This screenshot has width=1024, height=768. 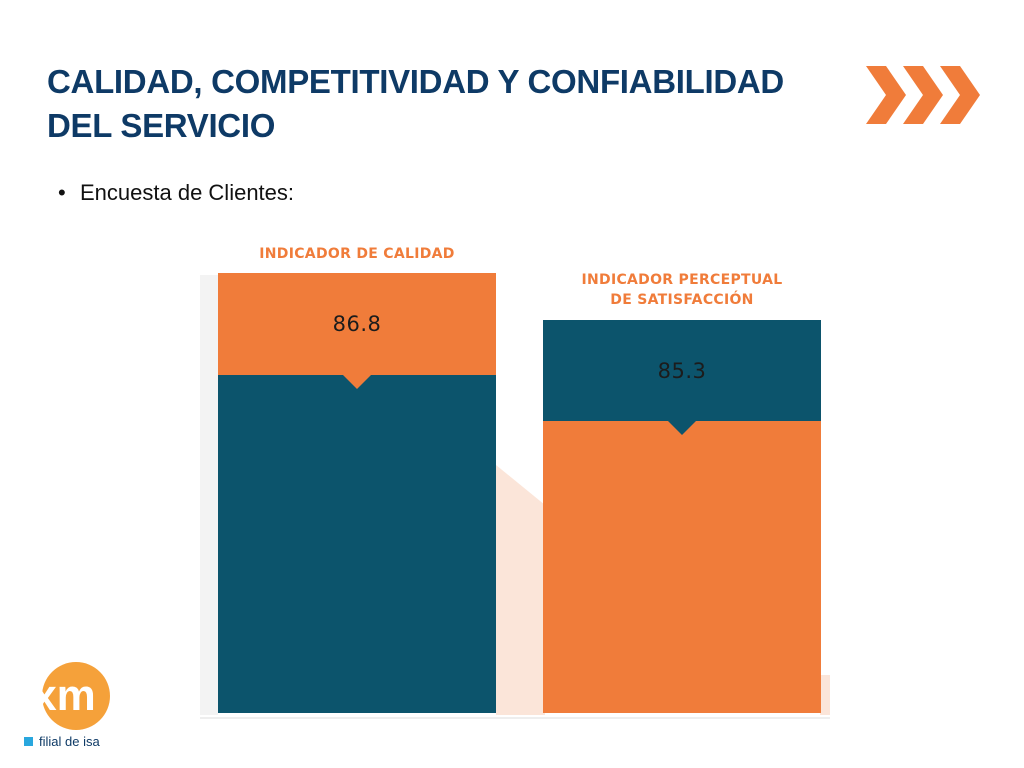 What do you see at coordinates (187, 192) in the screenshot?
I see `bullet-text: Encuesta de Clientes:` at bounding box center [187, 192].